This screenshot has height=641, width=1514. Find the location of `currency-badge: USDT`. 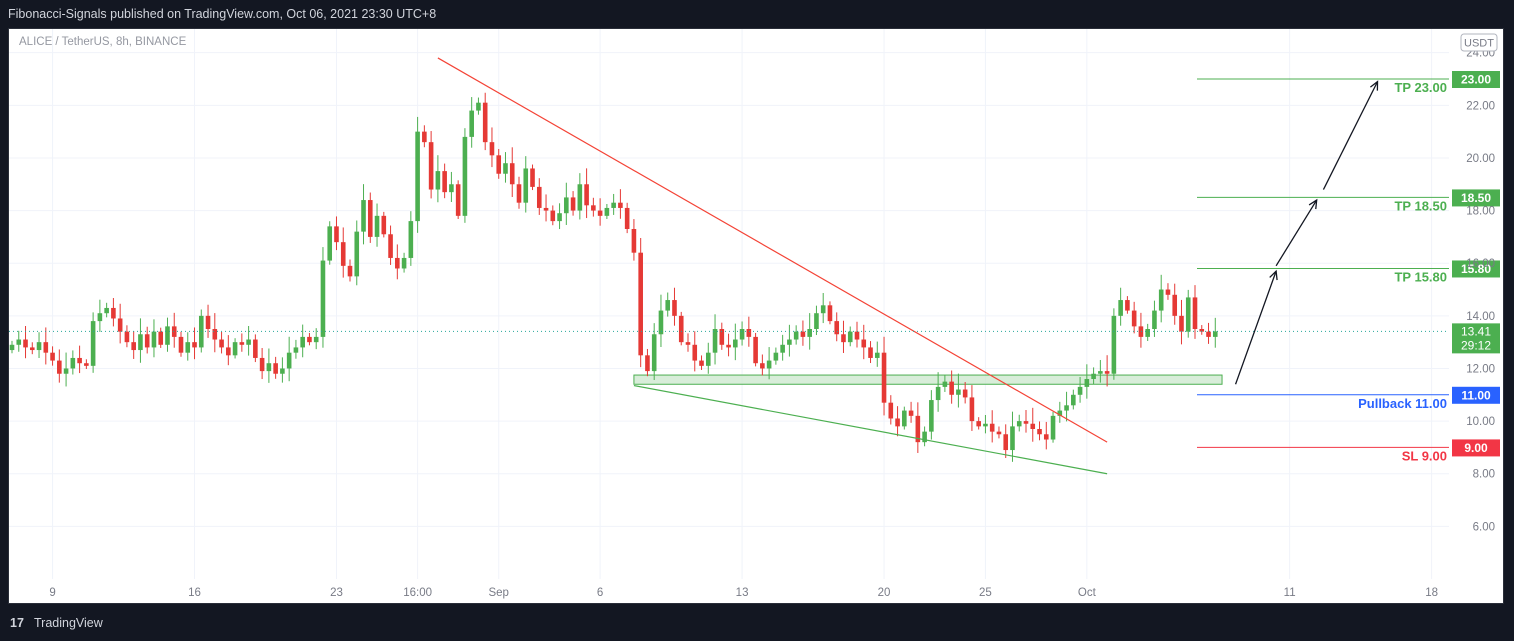

currency-badge: USDT is located at coordinates (1479, 42).